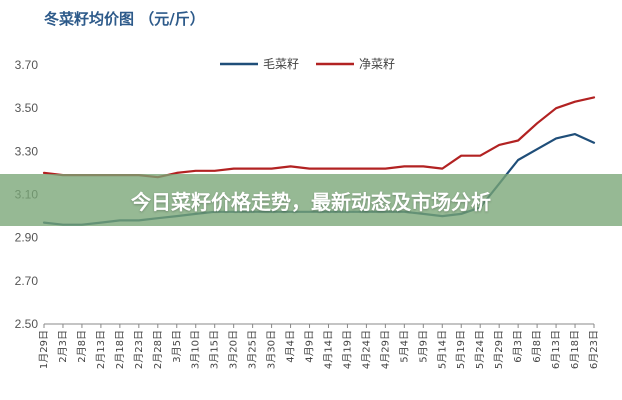 This screenshot has height=400, width=622. What do you see at coordinates (272, 349) in the screenshot?
I see `x-tick-label: 3月30日` at bounding box center [272, 349].